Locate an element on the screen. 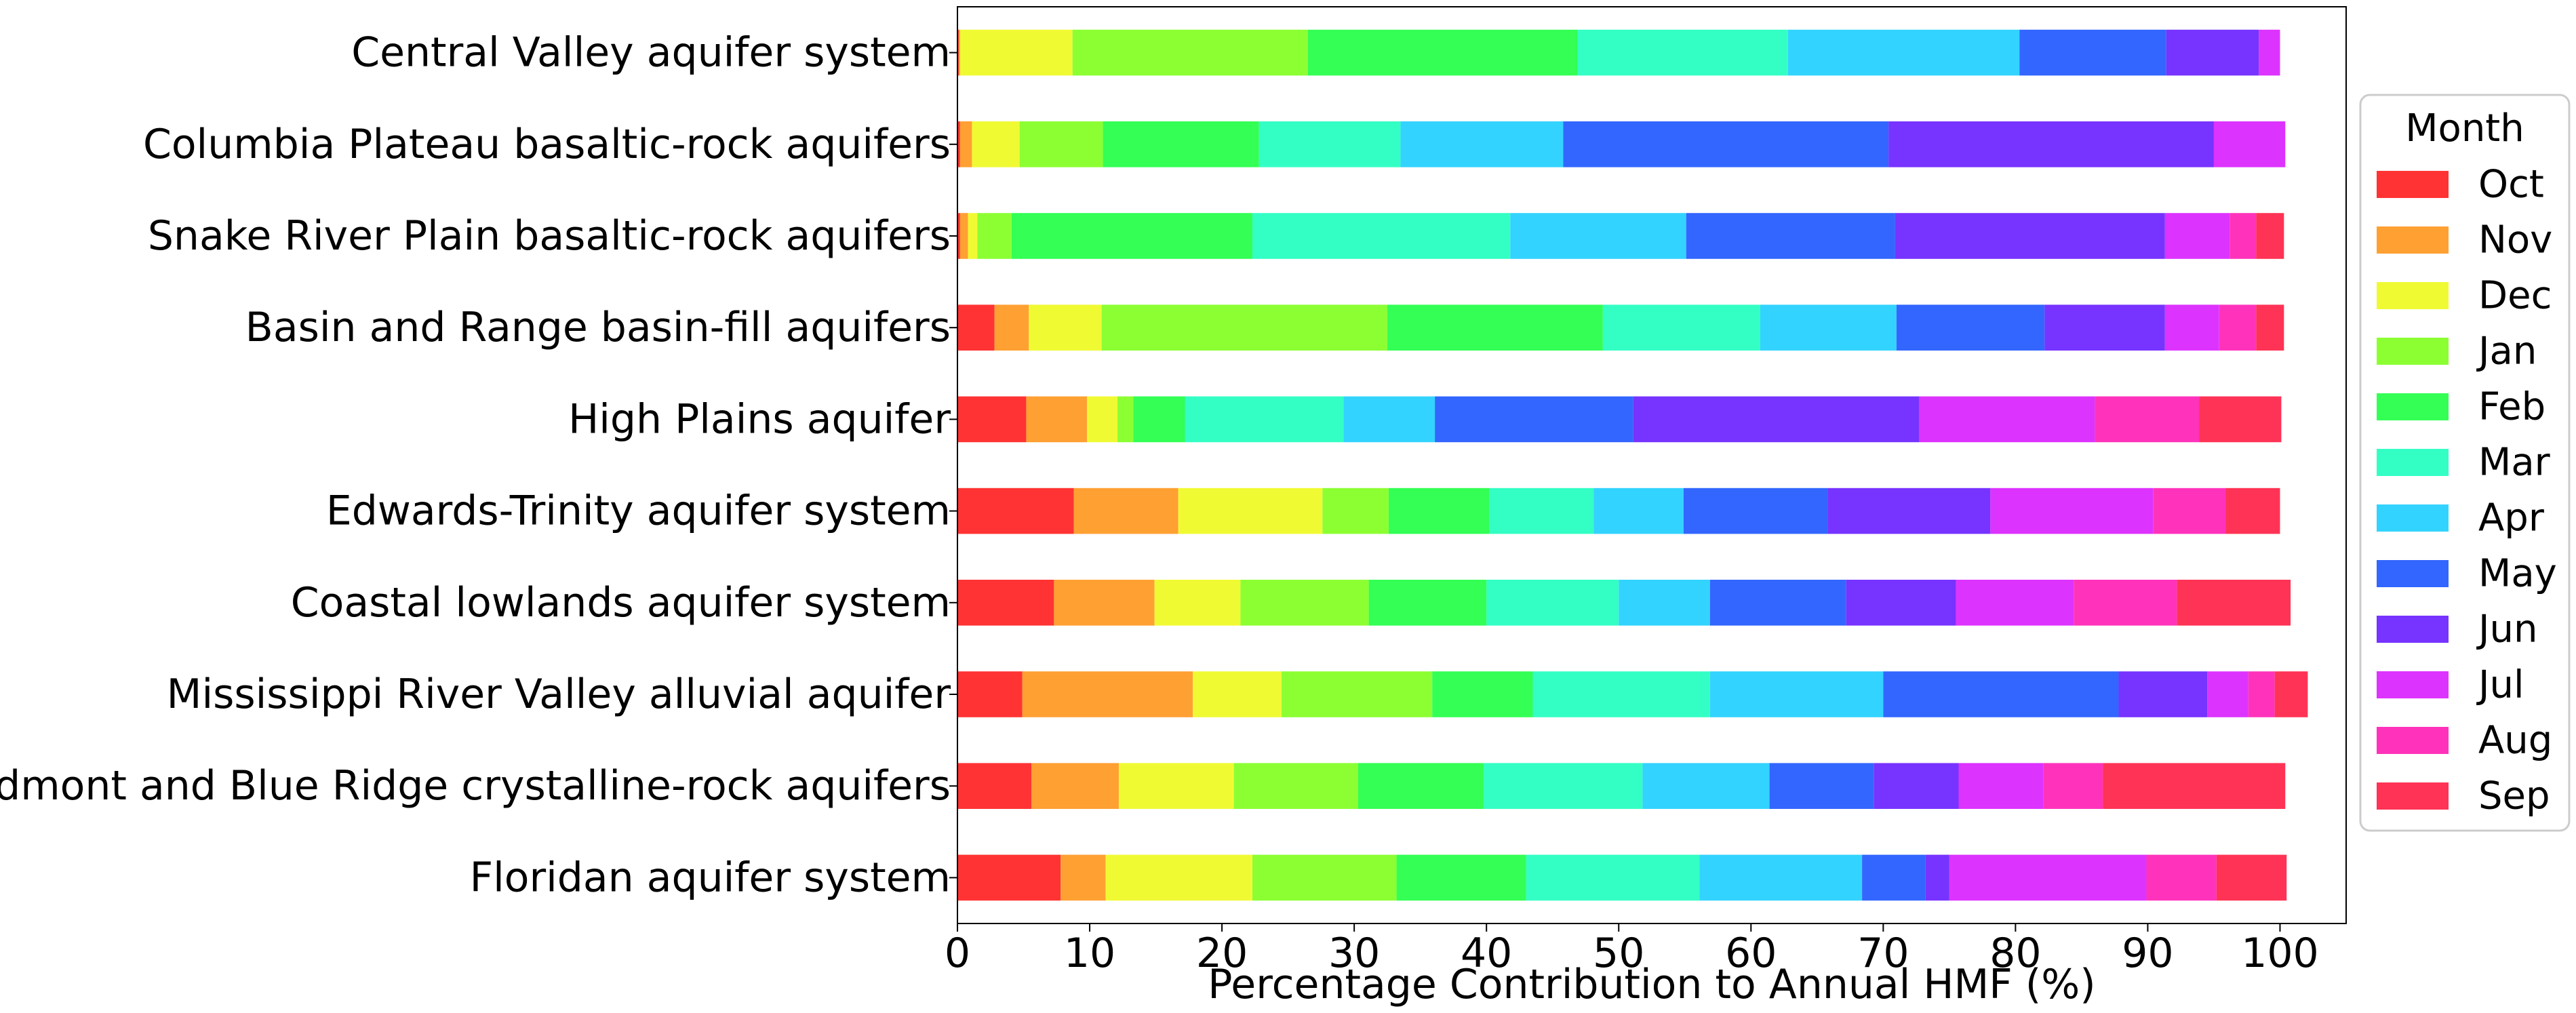 The height and width of the screenshot is (1013, 2576). y-tick-label: Coastal lowlands aquifer system is located at coordinates (621, 603).